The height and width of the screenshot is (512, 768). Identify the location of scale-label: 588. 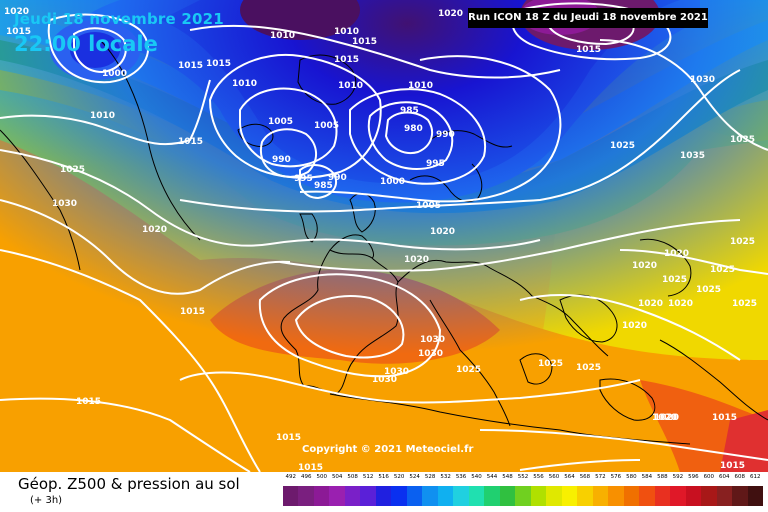
(662, 477).